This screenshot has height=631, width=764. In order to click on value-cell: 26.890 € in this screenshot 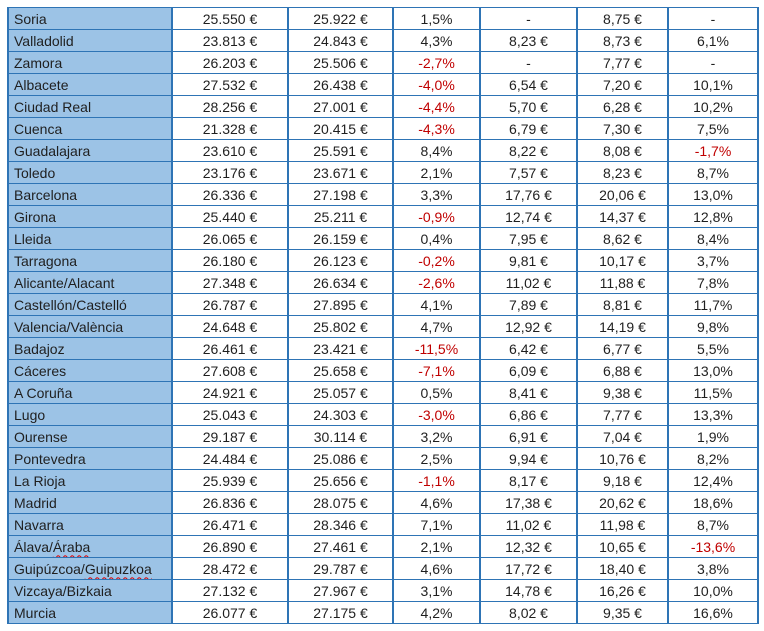, I will do `click(230, 546)`.